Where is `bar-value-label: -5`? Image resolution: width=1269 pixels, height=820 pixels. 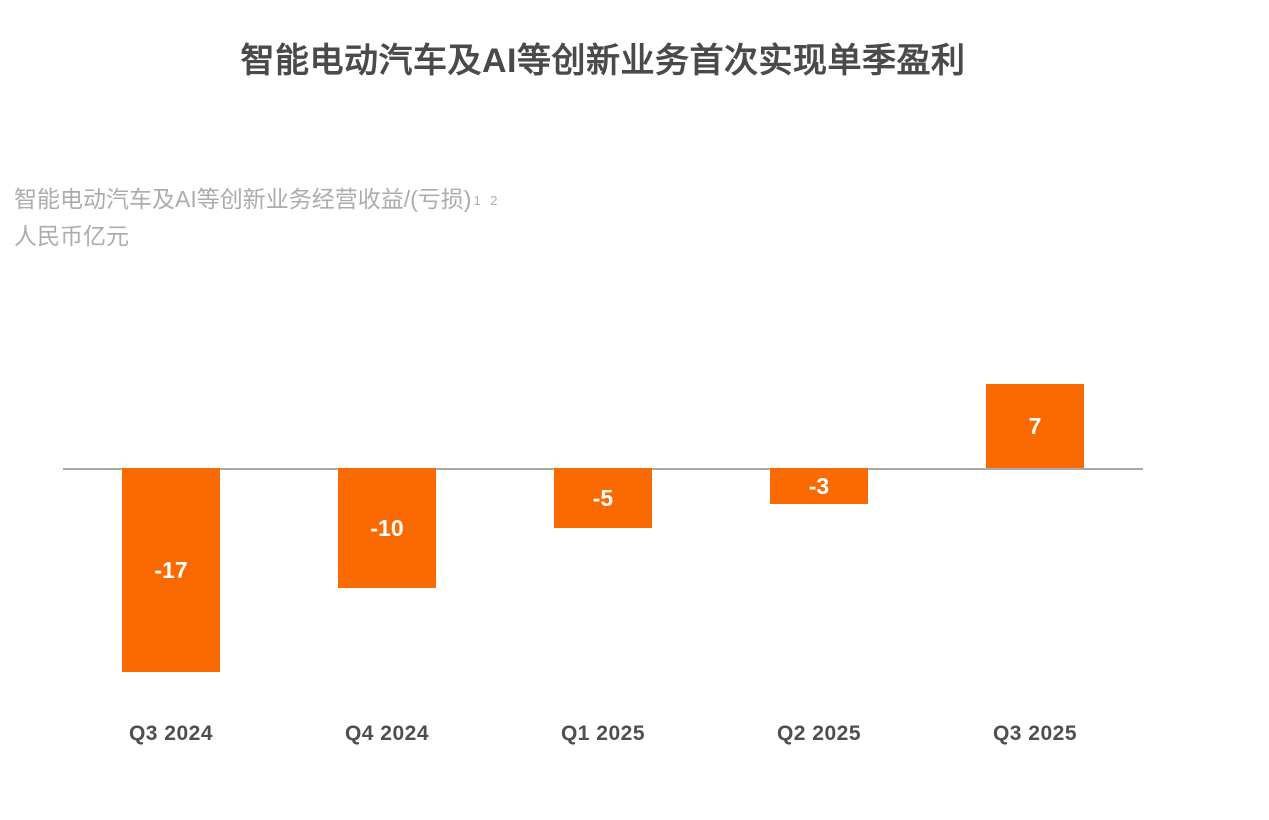 bar-value-label: -5 is located at coordinates (603, 497).